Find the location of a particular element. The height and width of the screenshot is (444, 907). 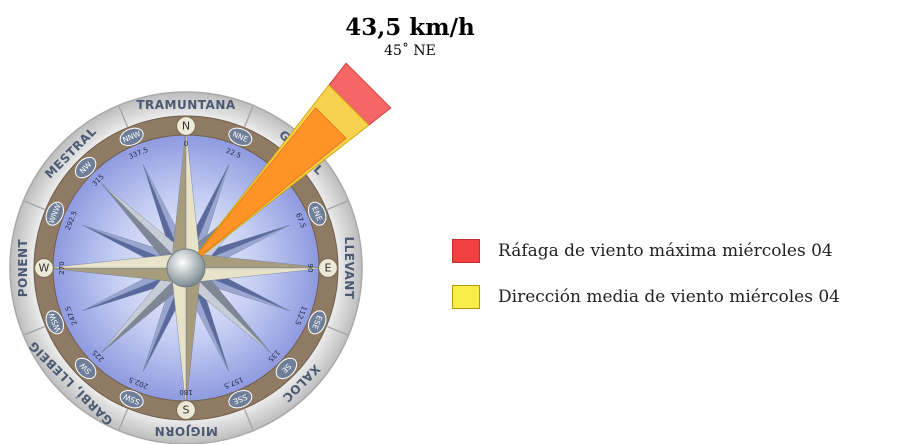

point-label: W is located at coordinates (44, 268).